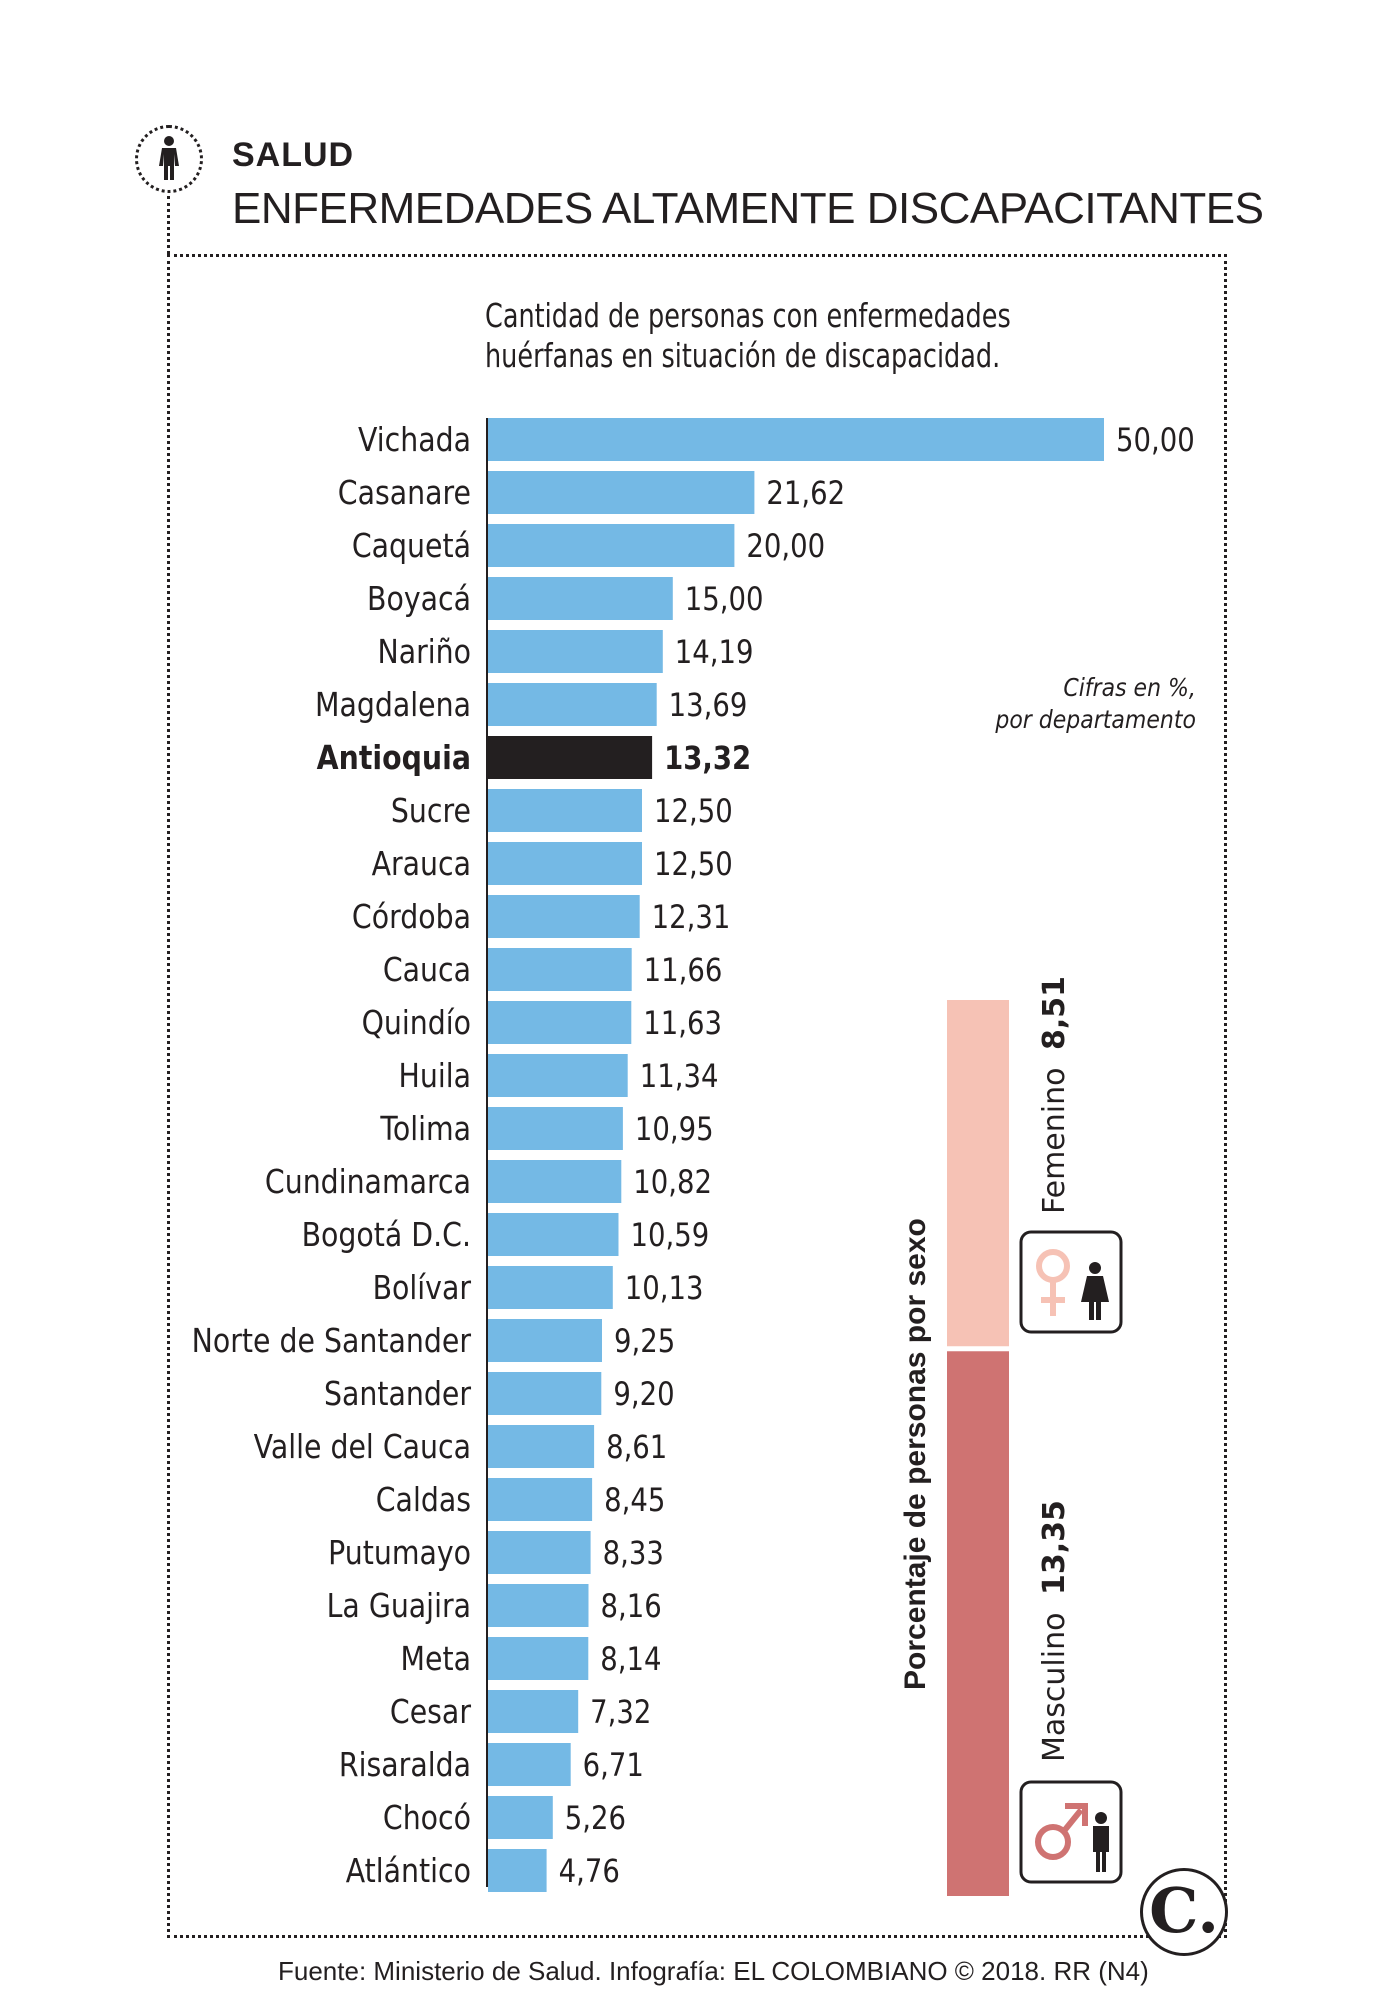  I want to click on bar-c-rdoba, so click(564, 916).